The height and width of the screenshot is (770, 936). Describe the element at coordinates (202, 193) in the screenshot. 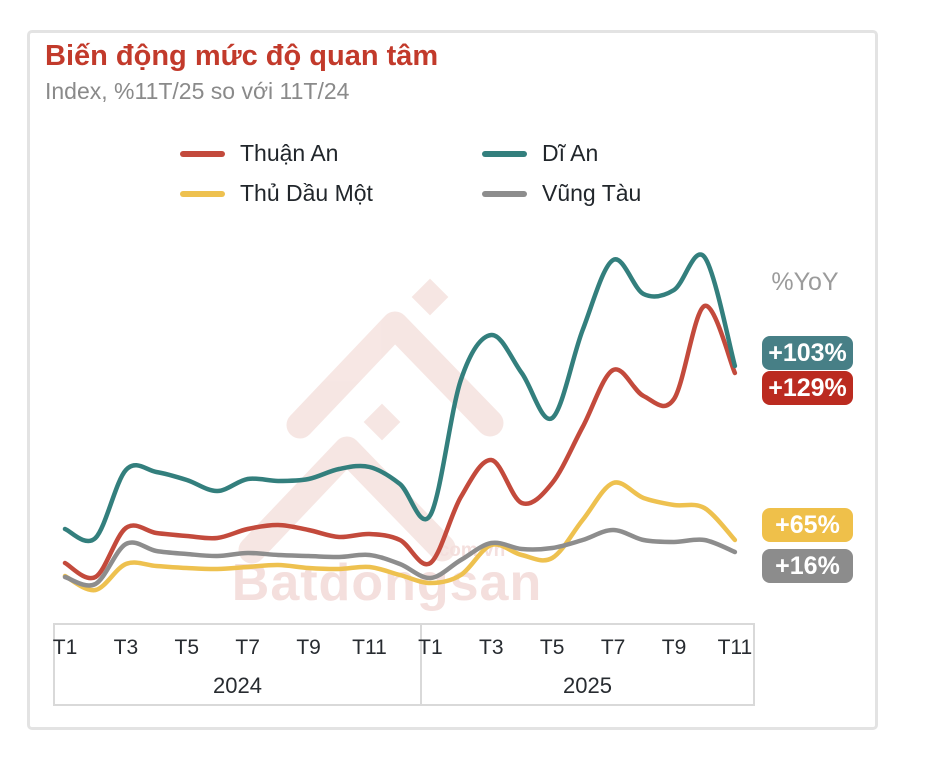

I see `legend-swatch-thu-dau-mot` at that location.